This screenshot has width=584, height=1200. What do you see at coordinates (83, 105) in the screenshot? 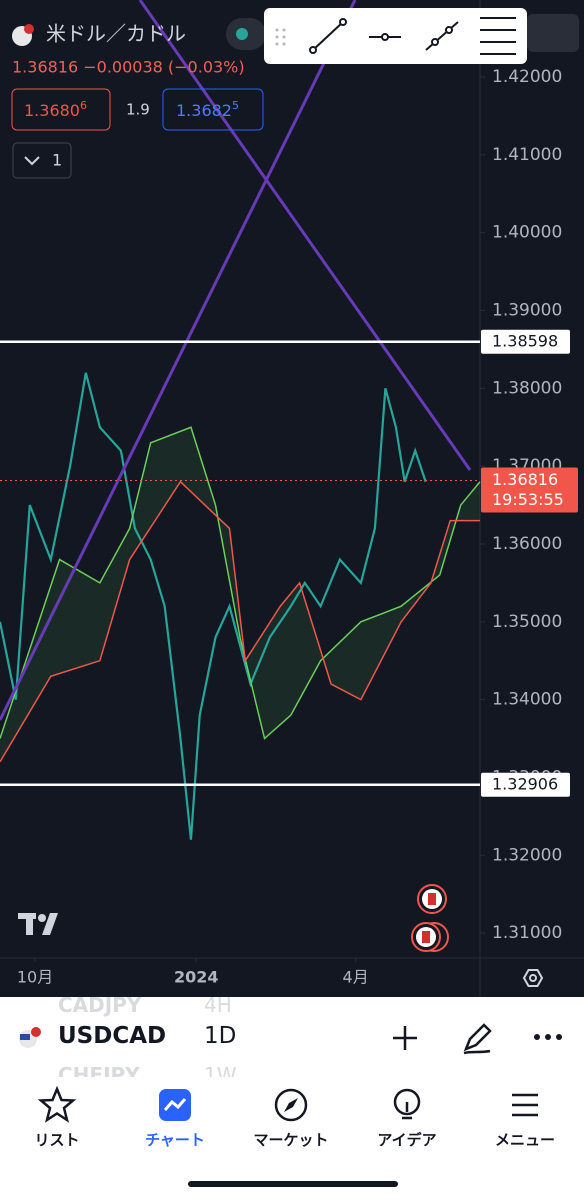
I see `sell-price-pip: 6` at bounding box center [83, 105].